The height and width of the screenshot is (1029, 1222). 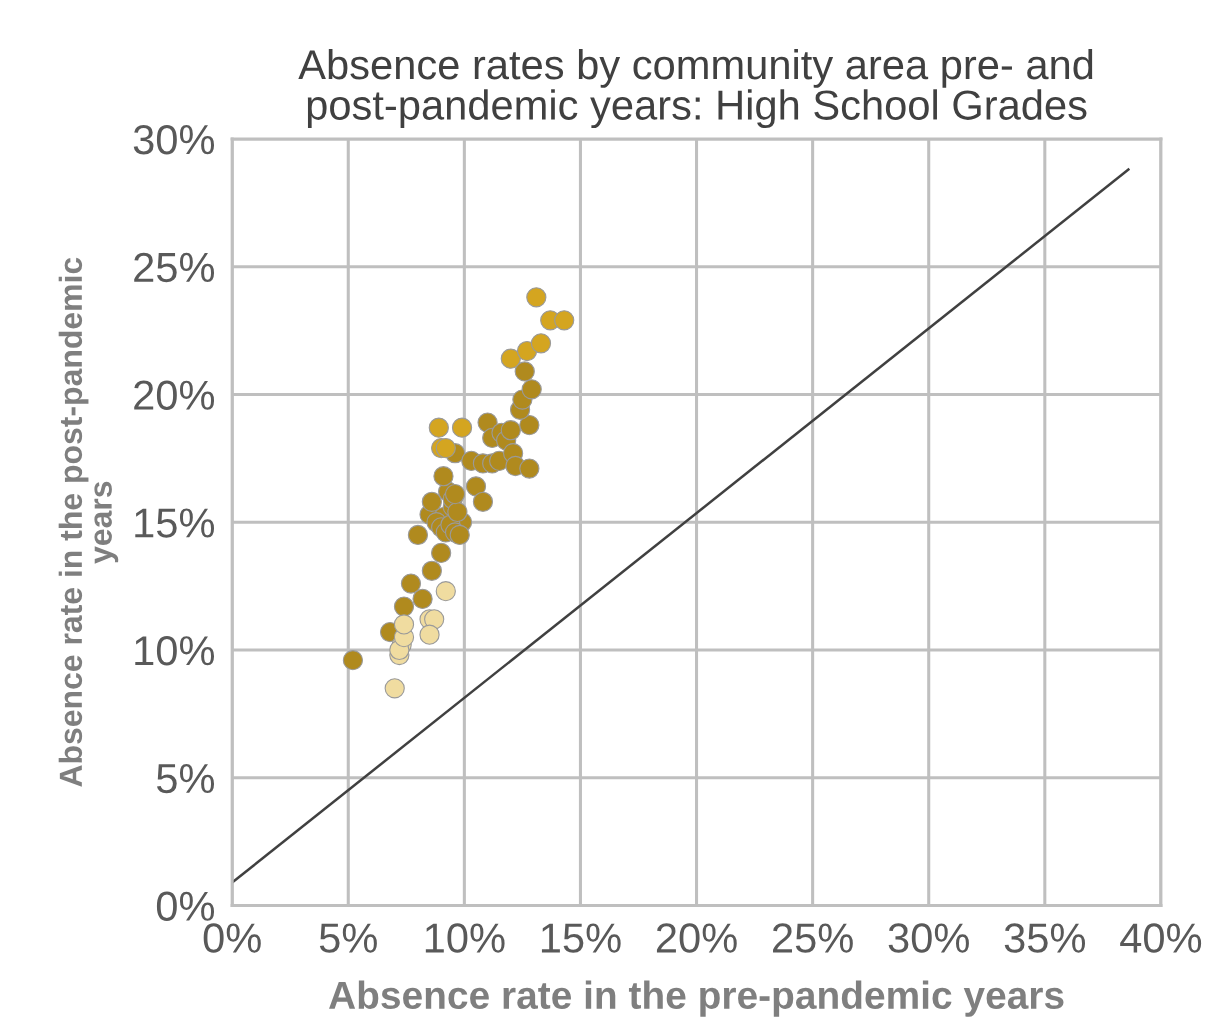 What do you see at coordinates (88, 522) in the screenshot?
I see `y-axis-title: Absence rate in the post-pandemic years` at bounding box center [88, 522].